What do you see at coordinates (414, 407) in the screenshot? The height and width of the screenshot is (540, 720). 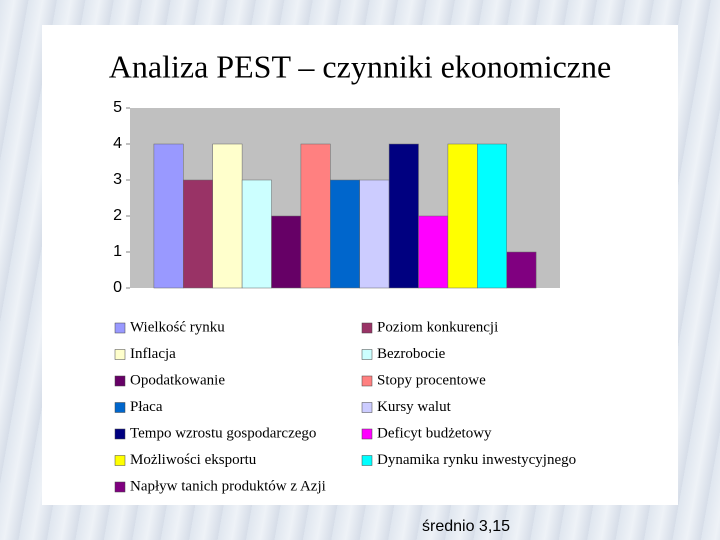 I see `legend-label: Kursy walut` at bounding box center [414, 407].